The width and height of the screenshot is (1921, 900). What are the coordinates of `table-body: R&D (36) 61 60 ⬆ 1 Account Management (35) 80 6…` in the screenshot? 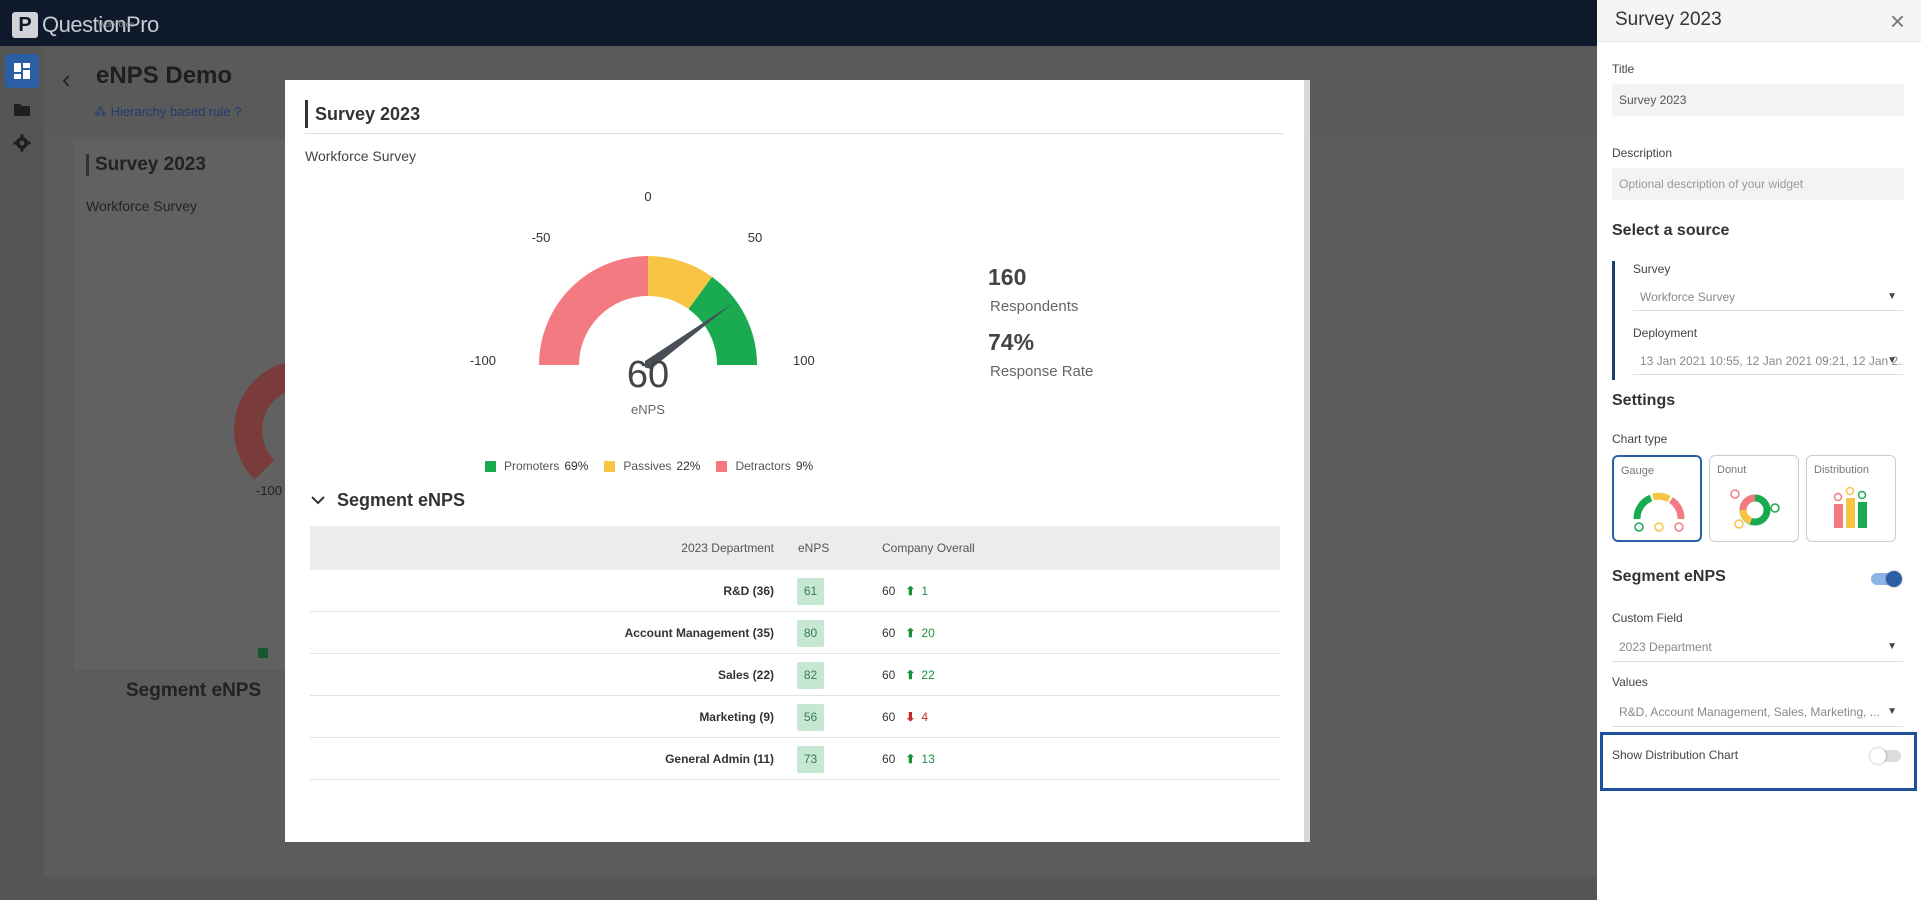 It's located at (795, 675).